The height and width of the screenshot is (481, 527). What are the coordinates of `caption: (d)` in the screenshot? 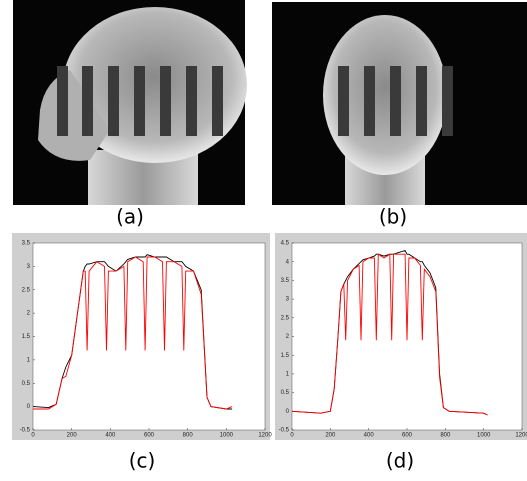 It's located at (400, 461).